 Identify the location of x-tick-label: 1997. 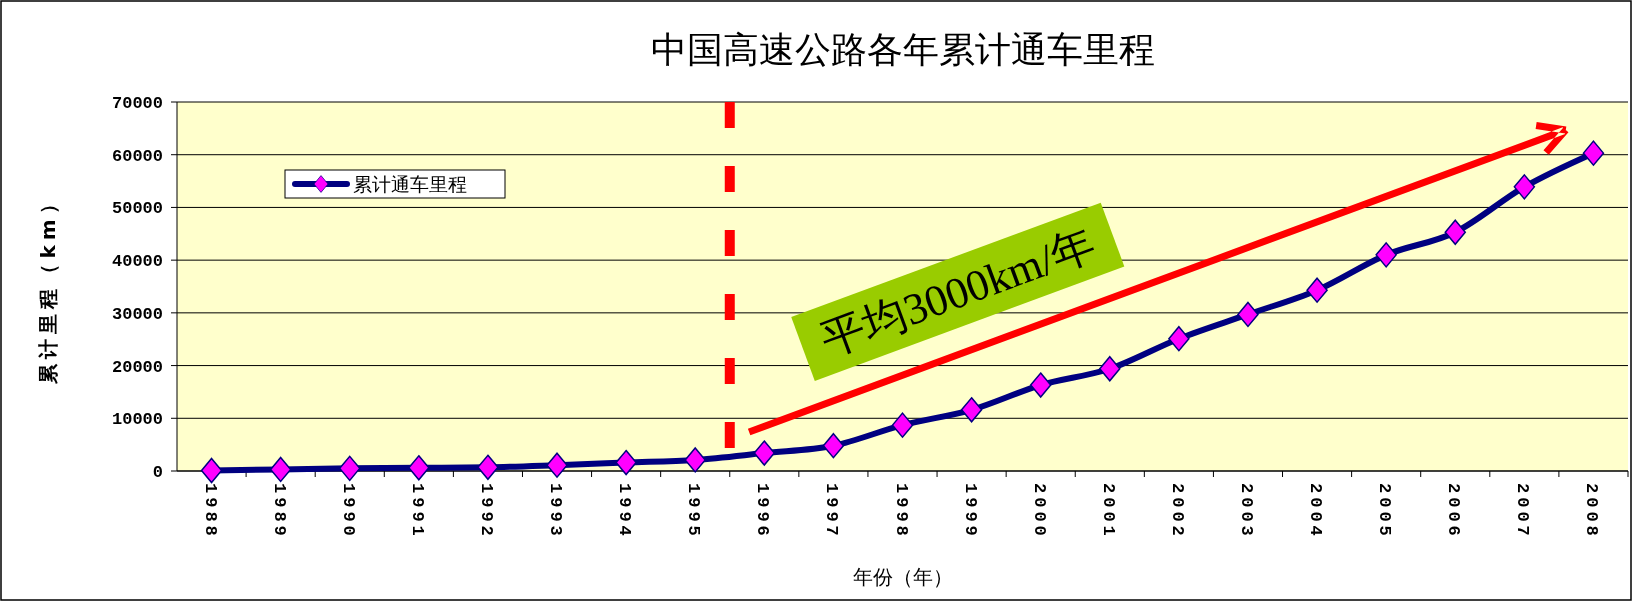
(832, 511).